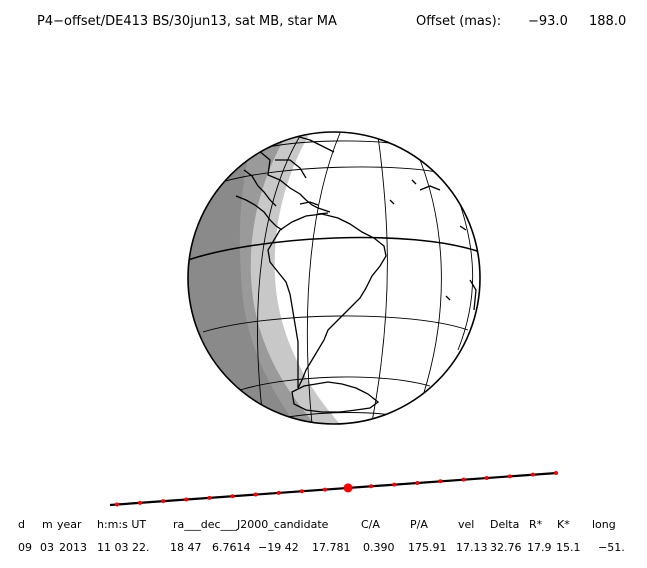 This screenshot has height=568, width=647. I want to click on offset-y-value: 188.0, so click(608, 21).